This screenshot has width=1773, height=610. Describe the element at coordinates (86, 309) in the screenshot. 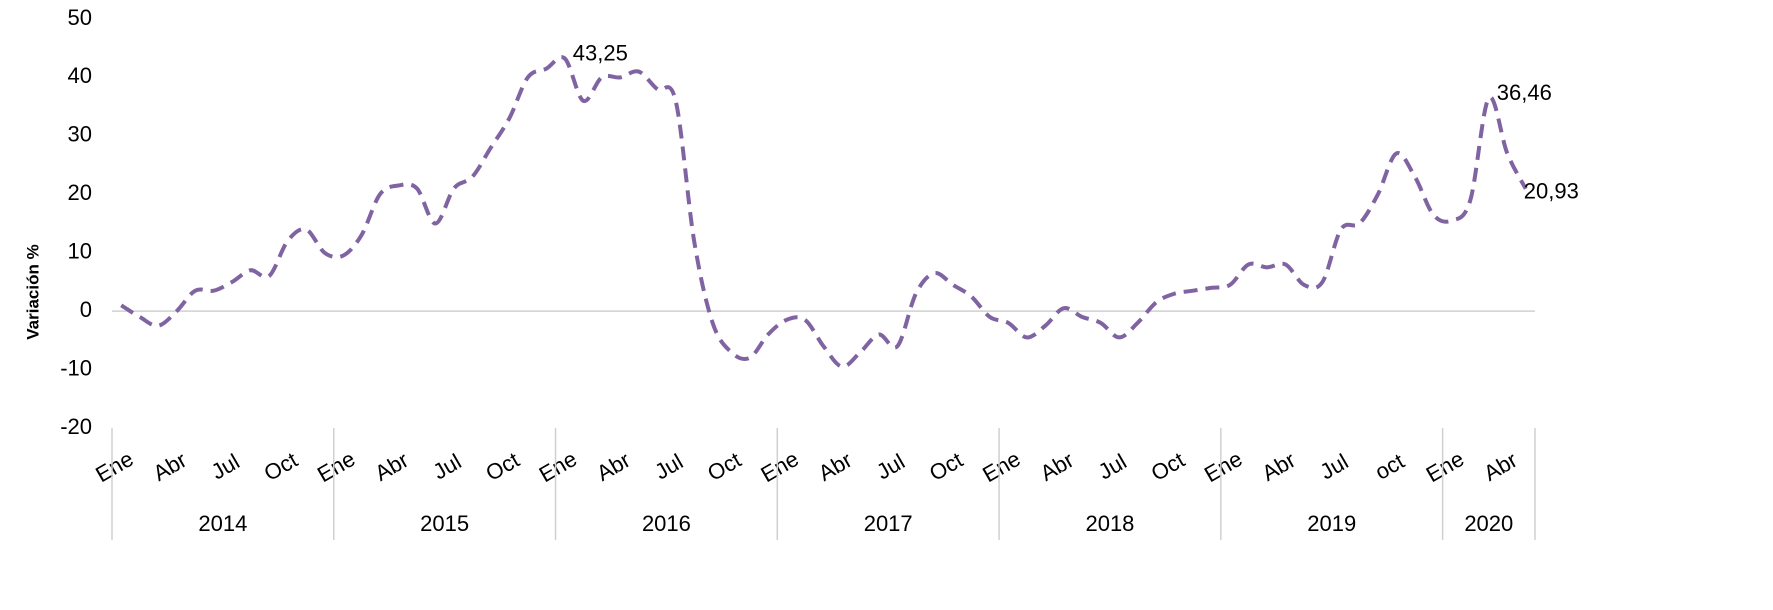

I see `y-tick-label: 0` at that location.